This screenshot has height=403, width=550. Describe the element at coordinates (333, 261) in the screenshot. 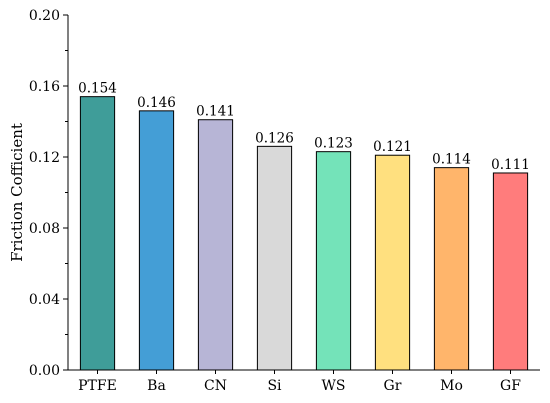

I see `bar-ws` at that location.